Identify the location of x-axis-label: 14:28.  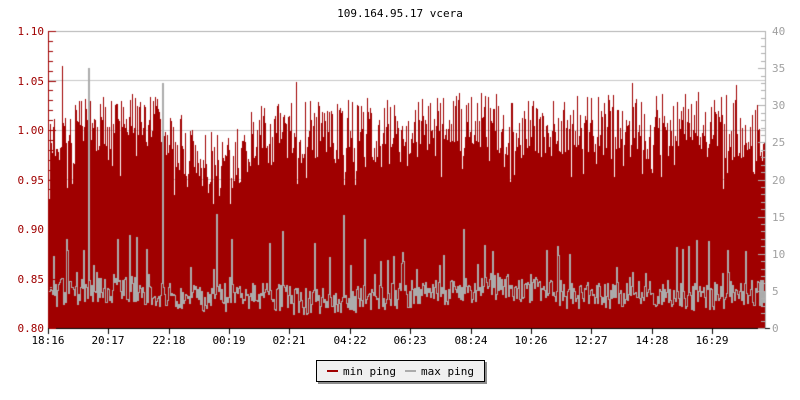
(652, 340).